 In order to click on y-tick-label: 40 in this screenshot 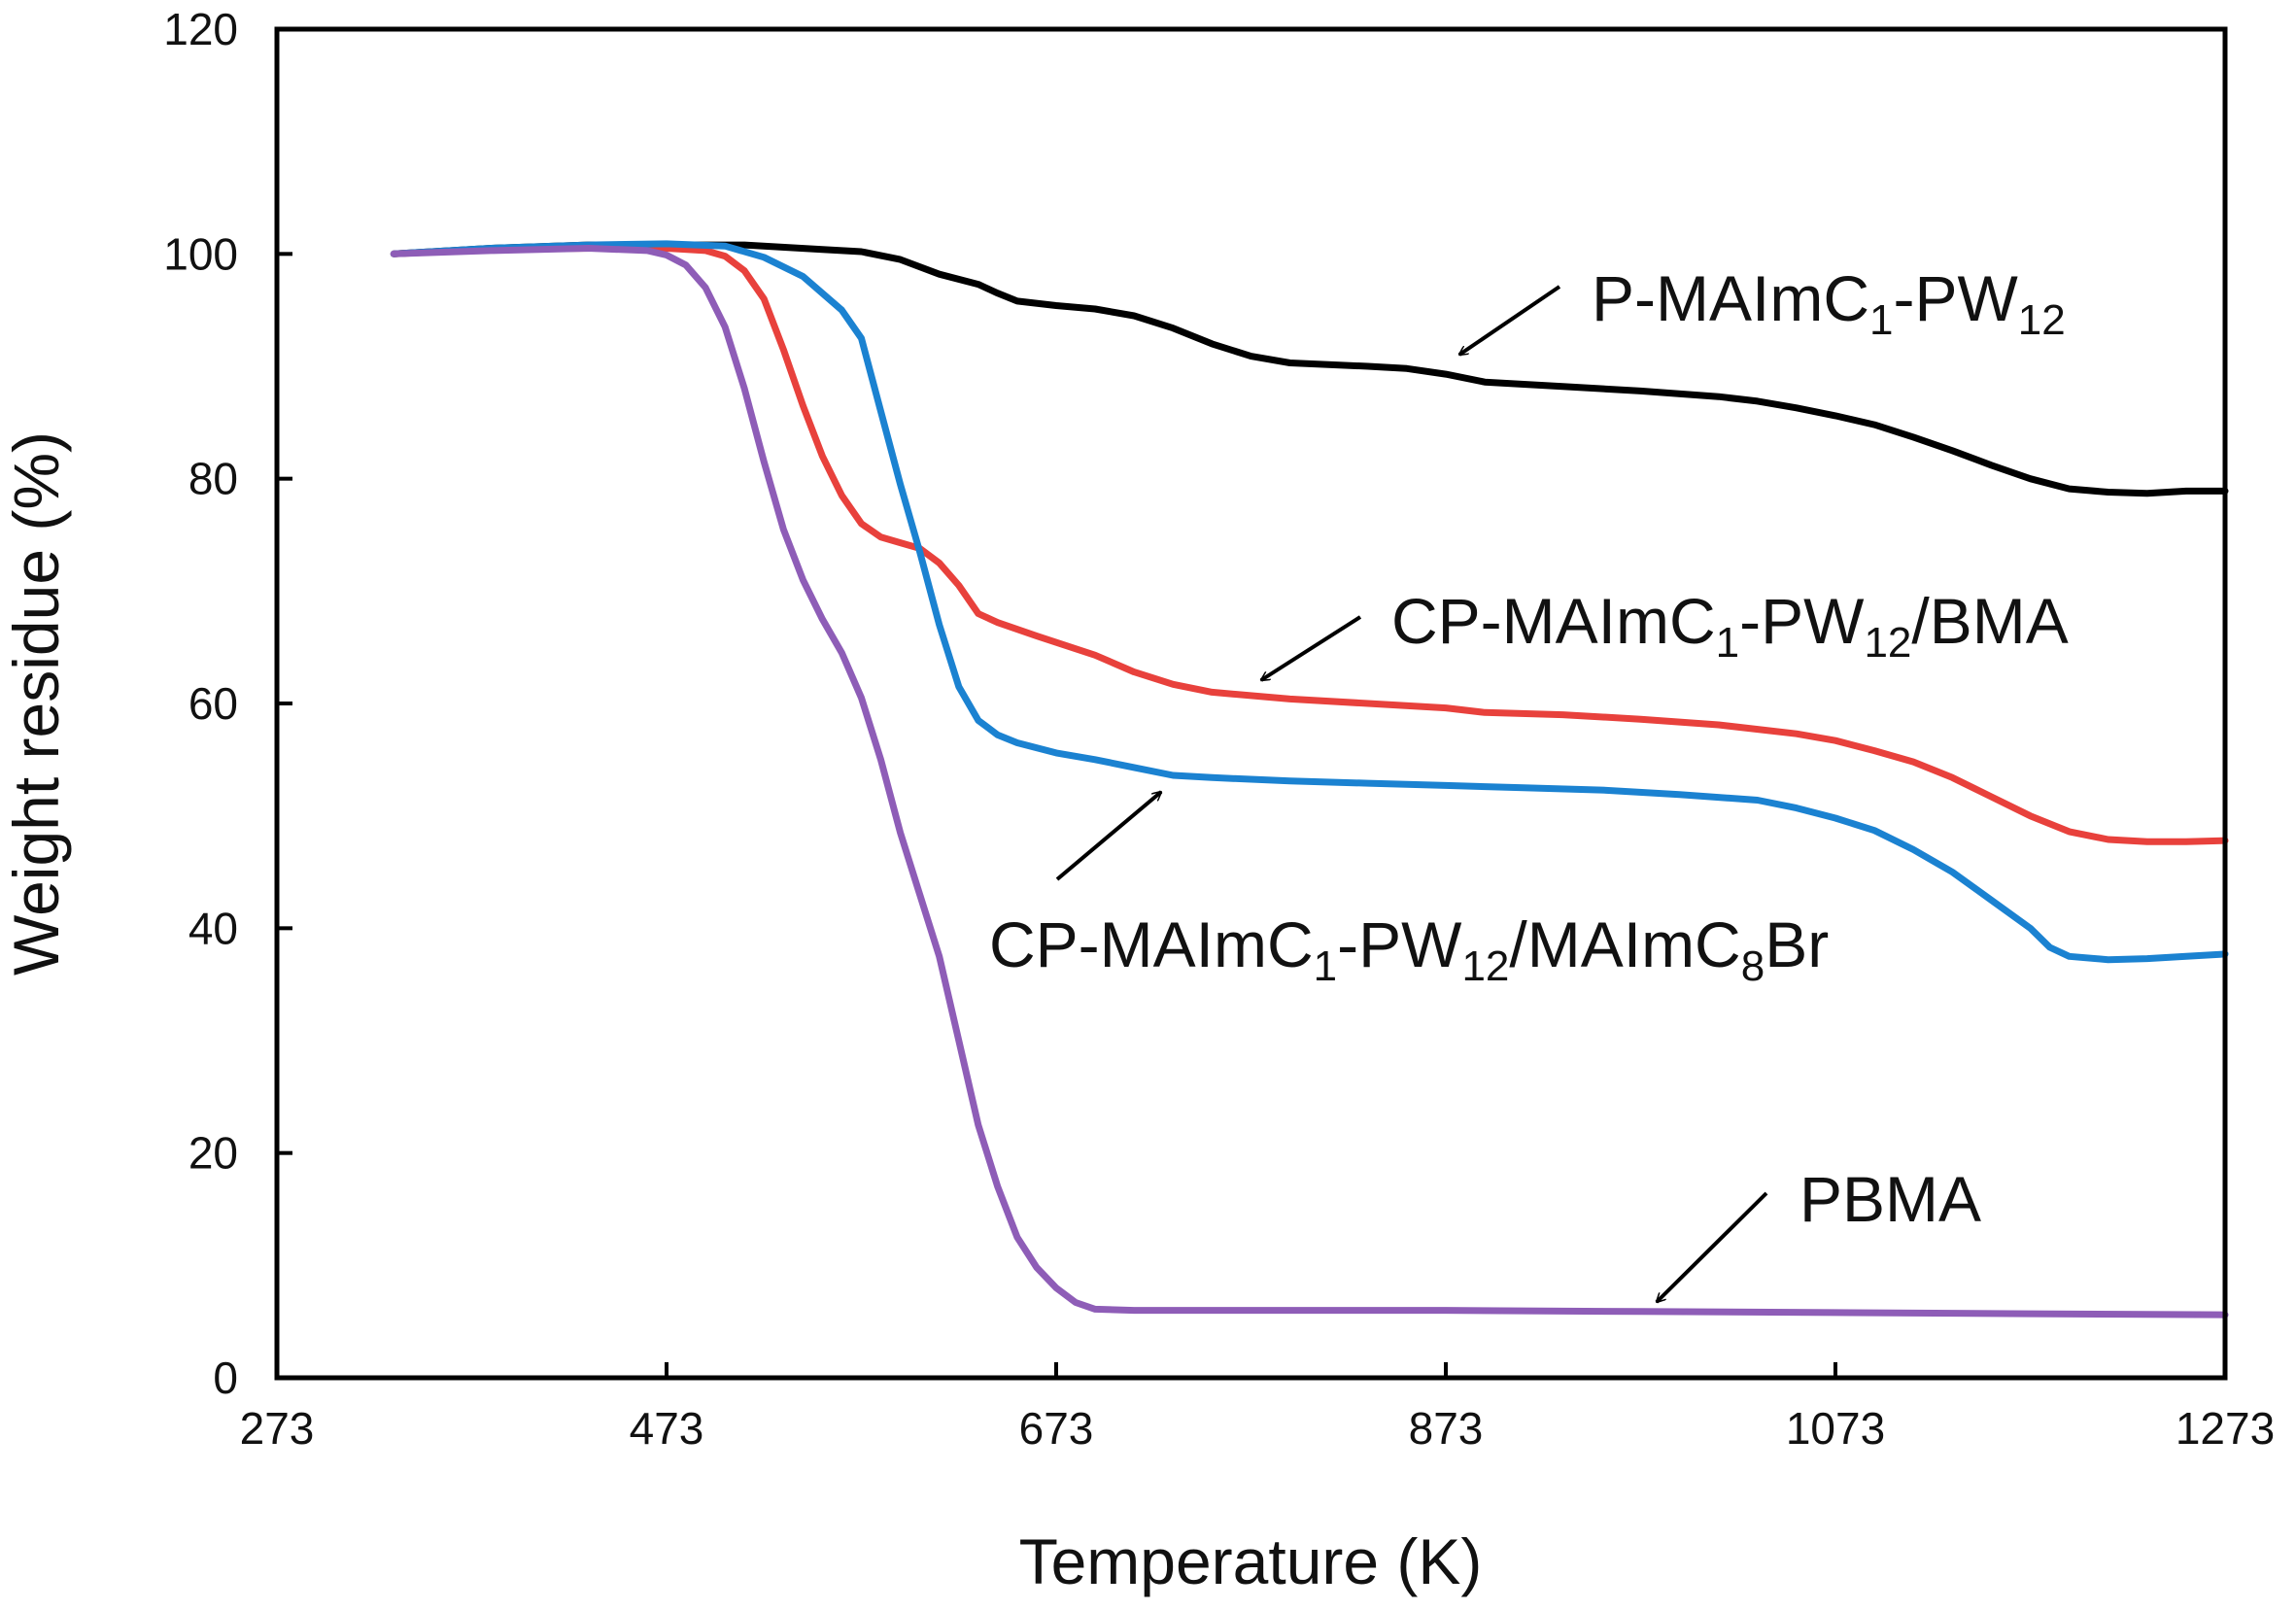, I will do `click(213, 928)`.